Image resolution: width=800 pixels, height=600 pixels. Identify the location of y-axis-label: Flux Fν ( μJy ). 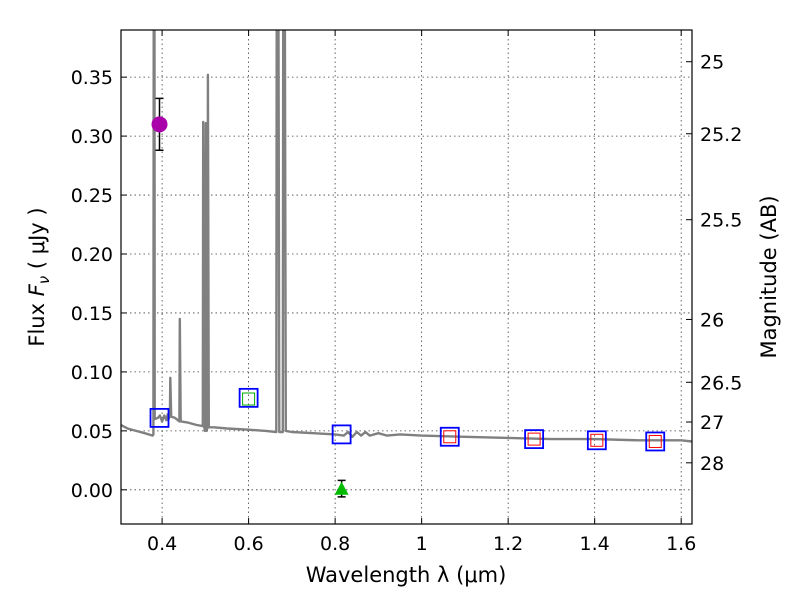
(39, 276).